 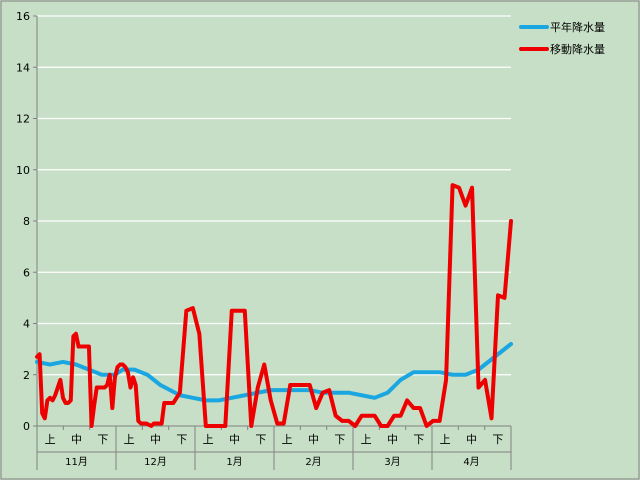 What do you see at coordinates (471, 462) in the screenshot?
I see `x-month-label: 4月` at bounding box center [471, 462].